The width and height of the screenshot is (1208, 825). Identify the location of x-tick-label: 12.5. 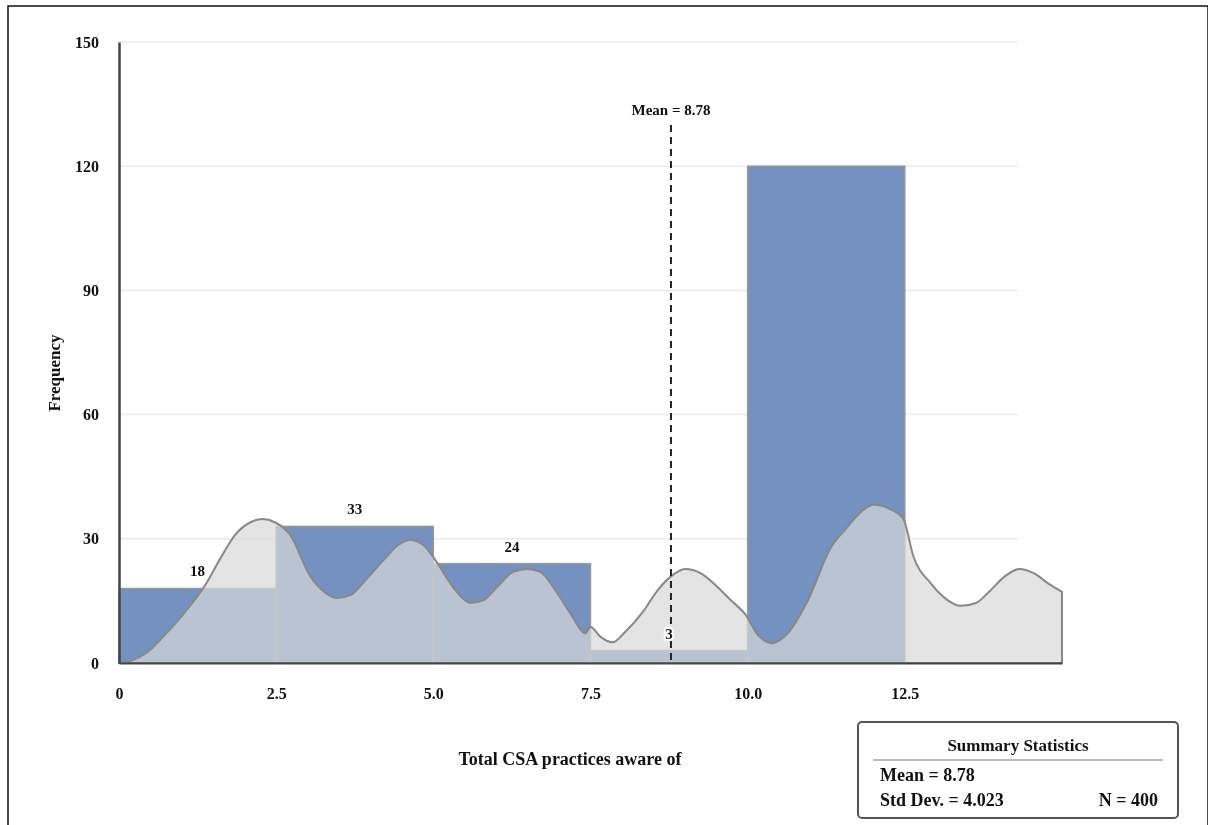
(905, 694).